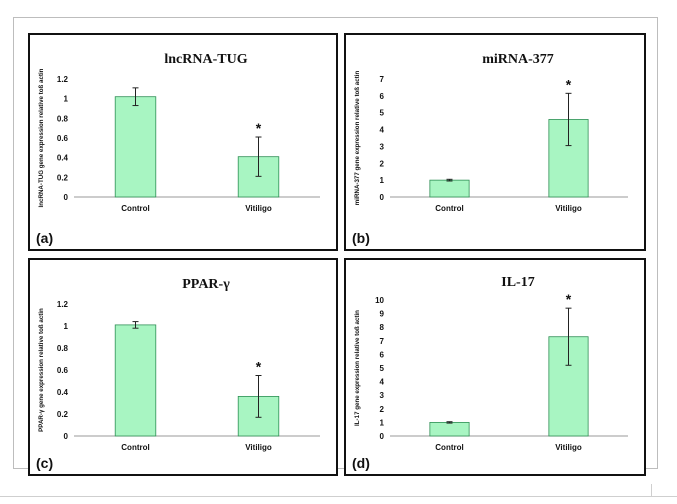  What do you see at coordinates (206, 284) in the screenshot?
I see `chart-title: PPAR-γ` at bounding box center [206, 284].